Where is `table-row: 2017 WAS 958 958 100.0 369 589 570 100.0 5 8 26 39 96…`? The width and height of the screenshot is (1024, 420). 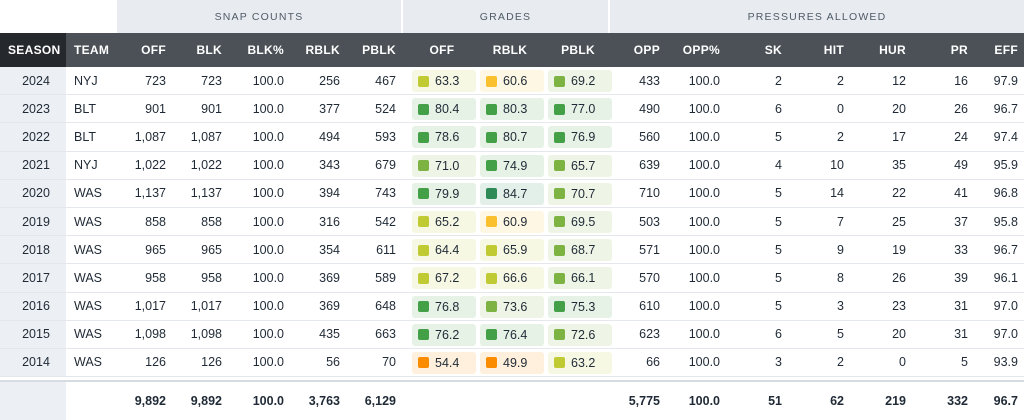 table-row: 2017 WAS 958 958 100.0 369 589 570 100.0 5 8 26 39 96… is located at coordinates (512, 278).